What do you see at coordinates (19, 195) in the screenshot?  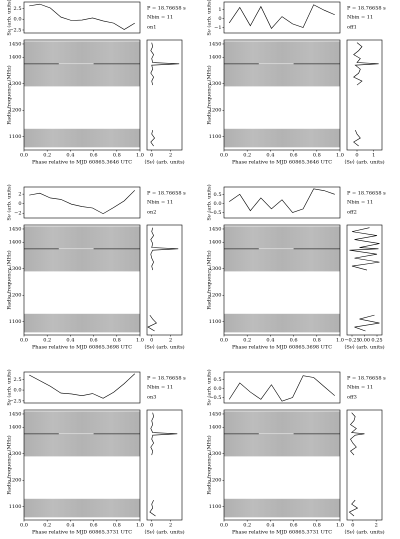 I see `y-tick-label: 2` at bounding box center [19, 195].